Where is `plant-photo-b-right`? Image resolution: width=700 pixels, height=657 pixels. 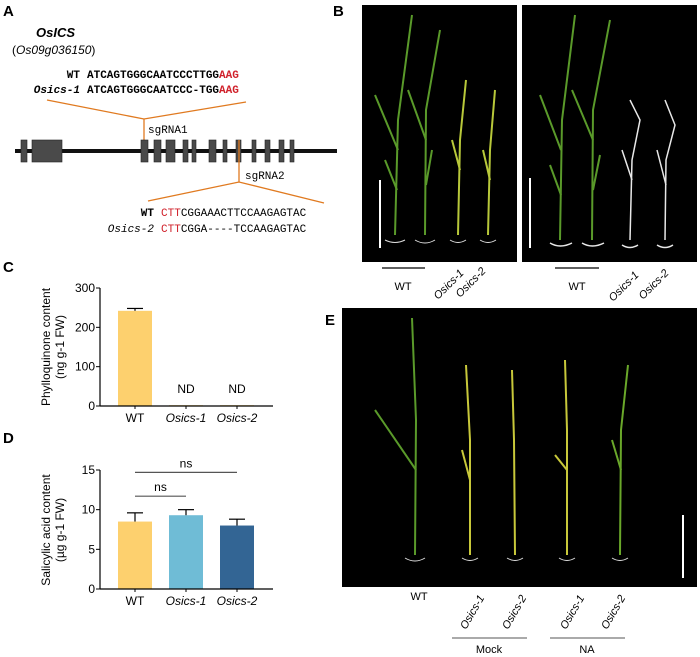
plant-photo-b-right is located at coordinates (609, 133).